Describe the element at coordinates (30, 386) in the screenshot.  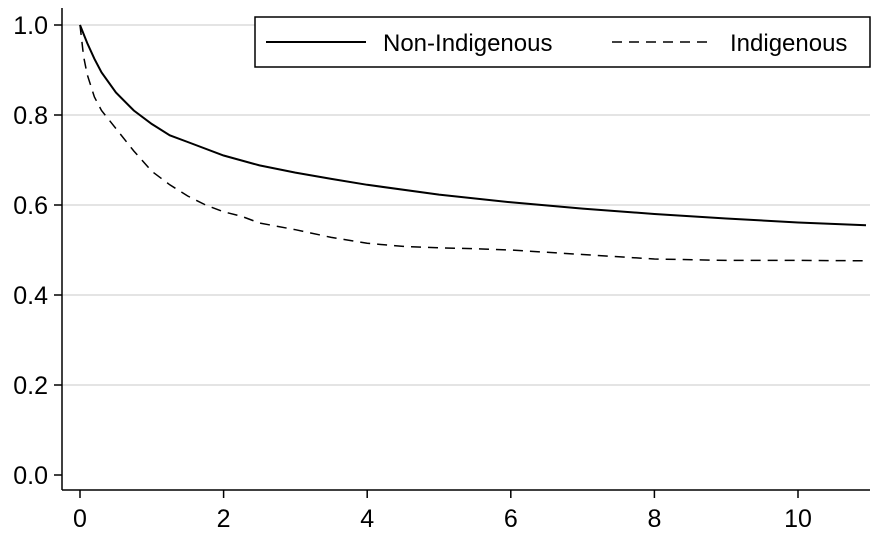
I see `y-tick-label: 0.2` at that location.